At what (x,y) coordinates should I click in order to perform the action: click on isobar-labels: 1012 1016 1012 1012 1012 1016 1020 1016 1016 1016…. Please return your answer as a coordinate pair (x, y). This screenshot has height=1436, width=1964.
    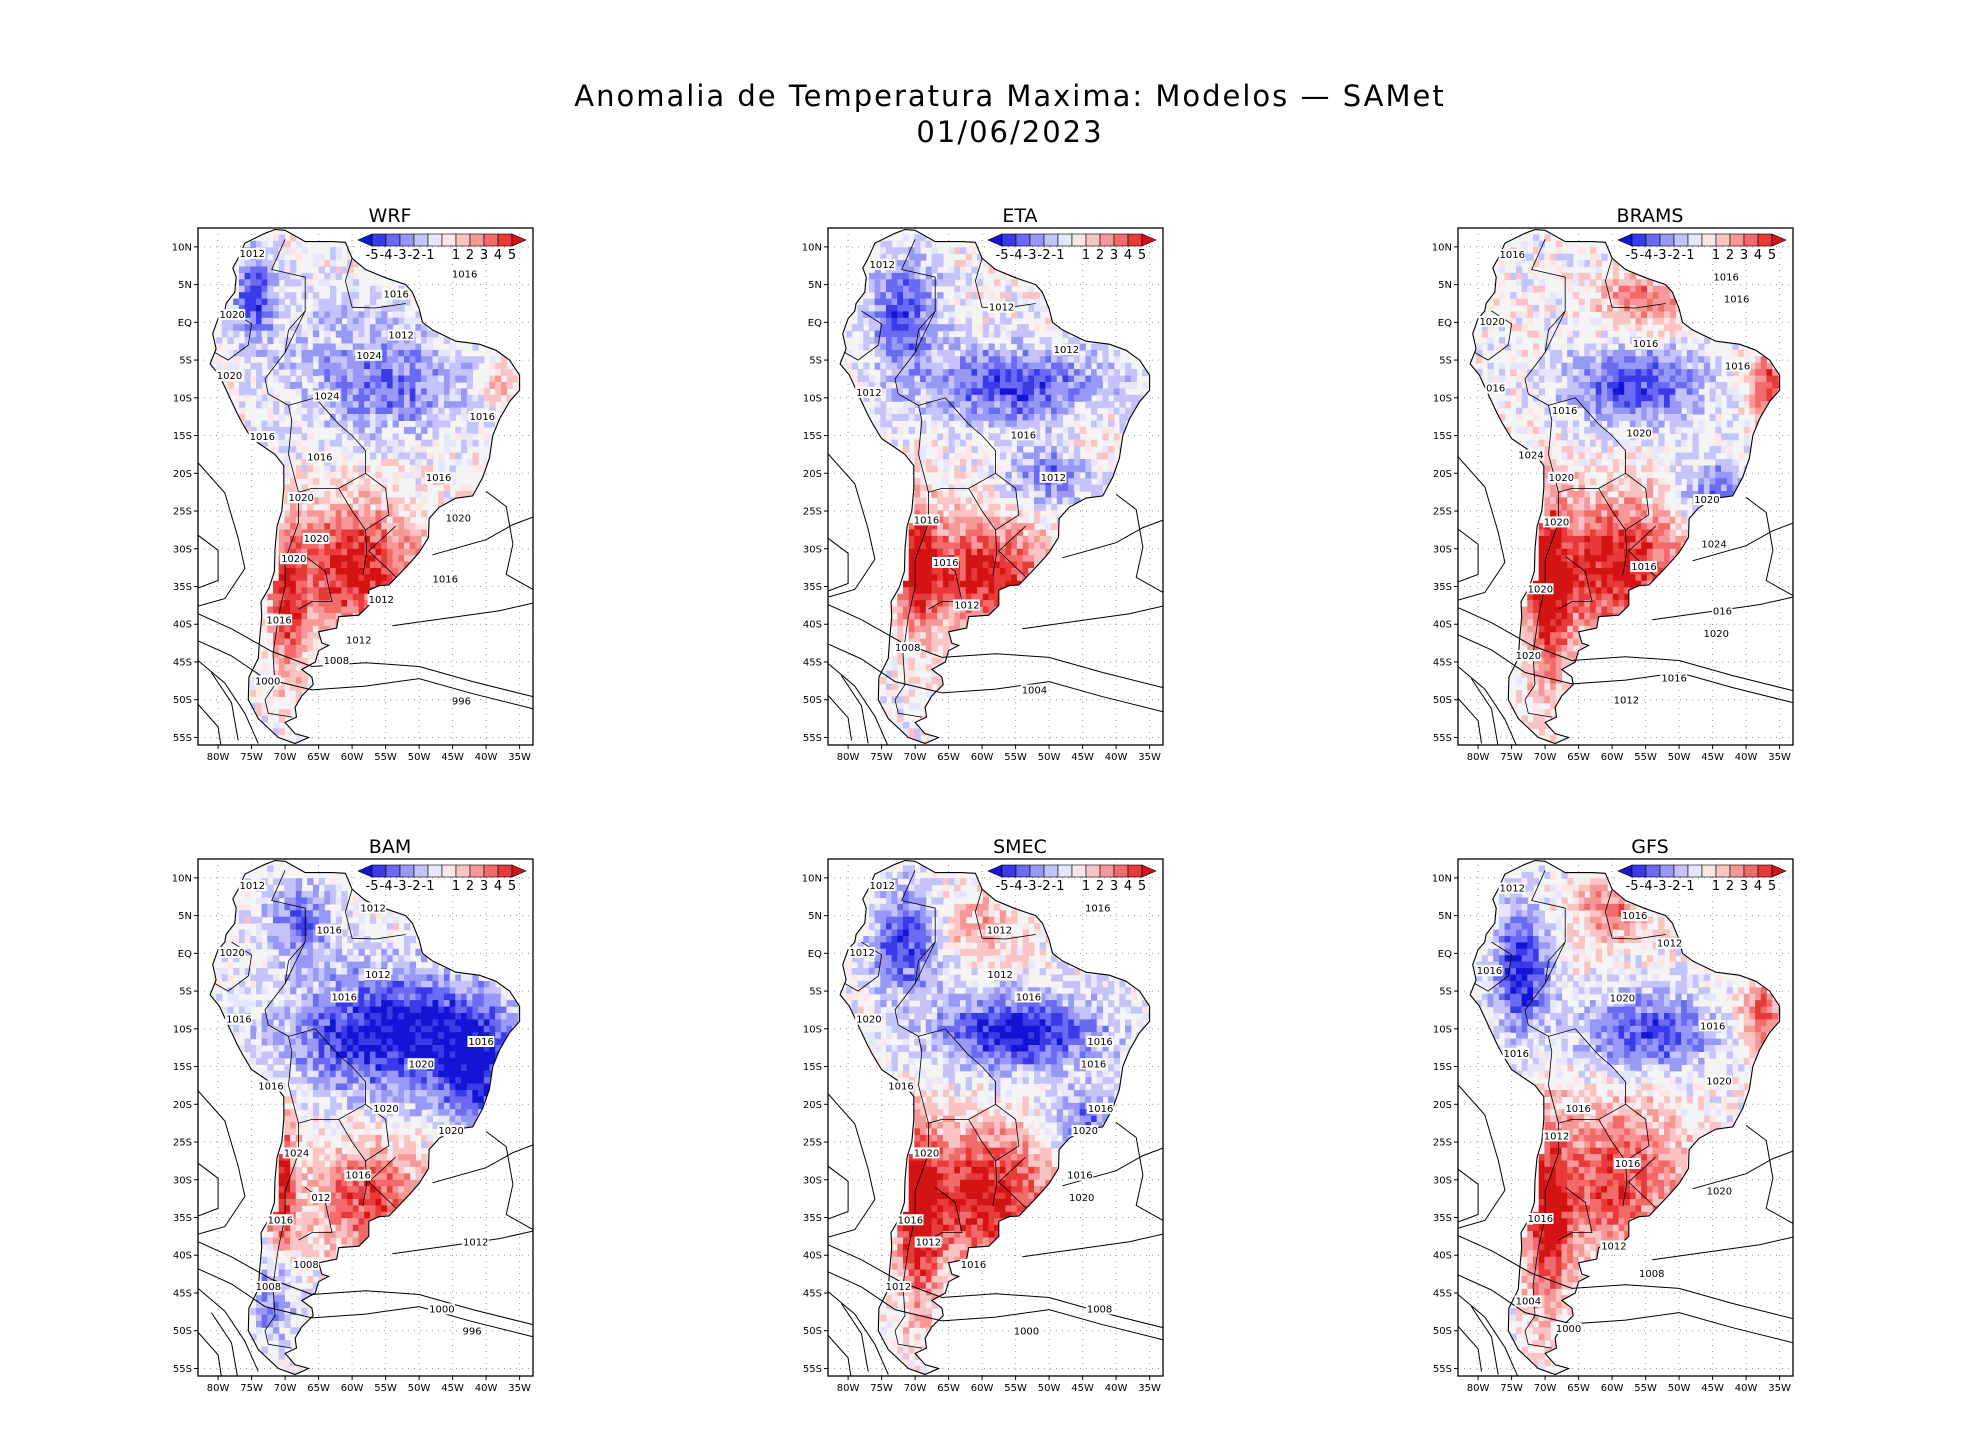
    Looking at the image, I should click on (981, 1109).